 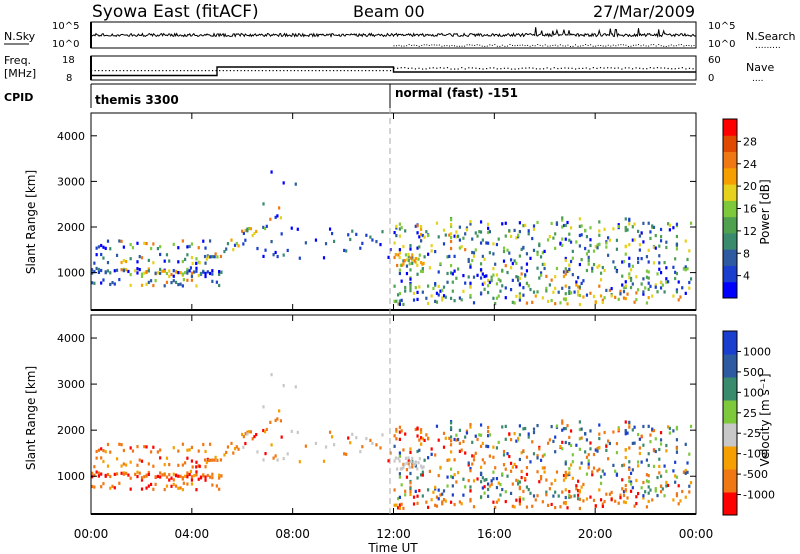 What do you see at coordinates (755, 454) in the screenshot?
I see `colorbar-tick-label: -100` at bounding box center [755, 454].